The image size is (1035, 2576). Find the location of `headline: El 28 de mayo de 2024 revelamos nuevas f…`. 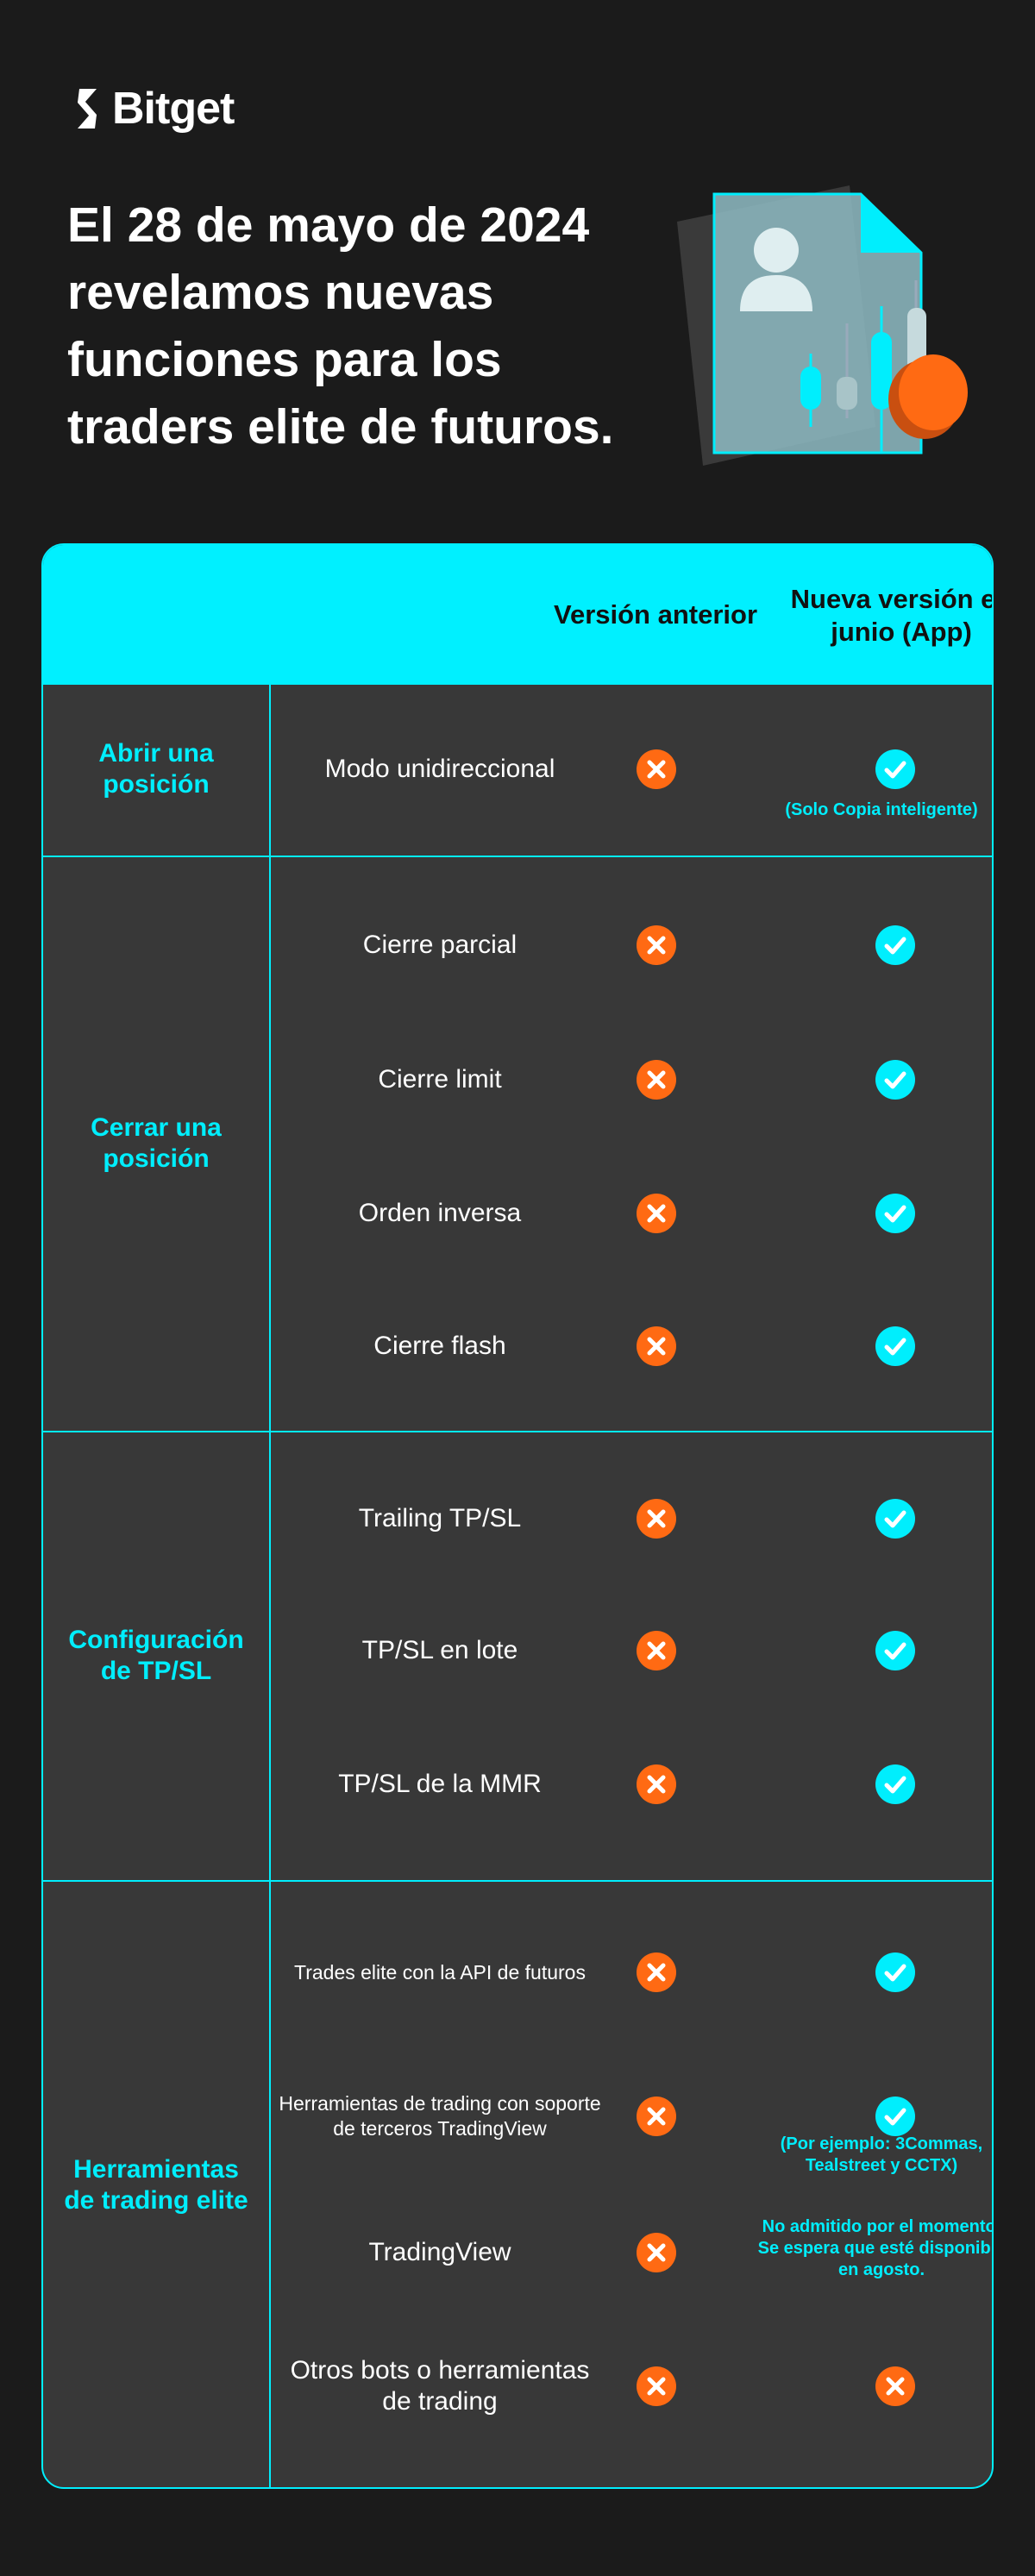

headline: El 28 de mayo de 2024 revelamos nuevas f… is located at coordinates (340, 325).